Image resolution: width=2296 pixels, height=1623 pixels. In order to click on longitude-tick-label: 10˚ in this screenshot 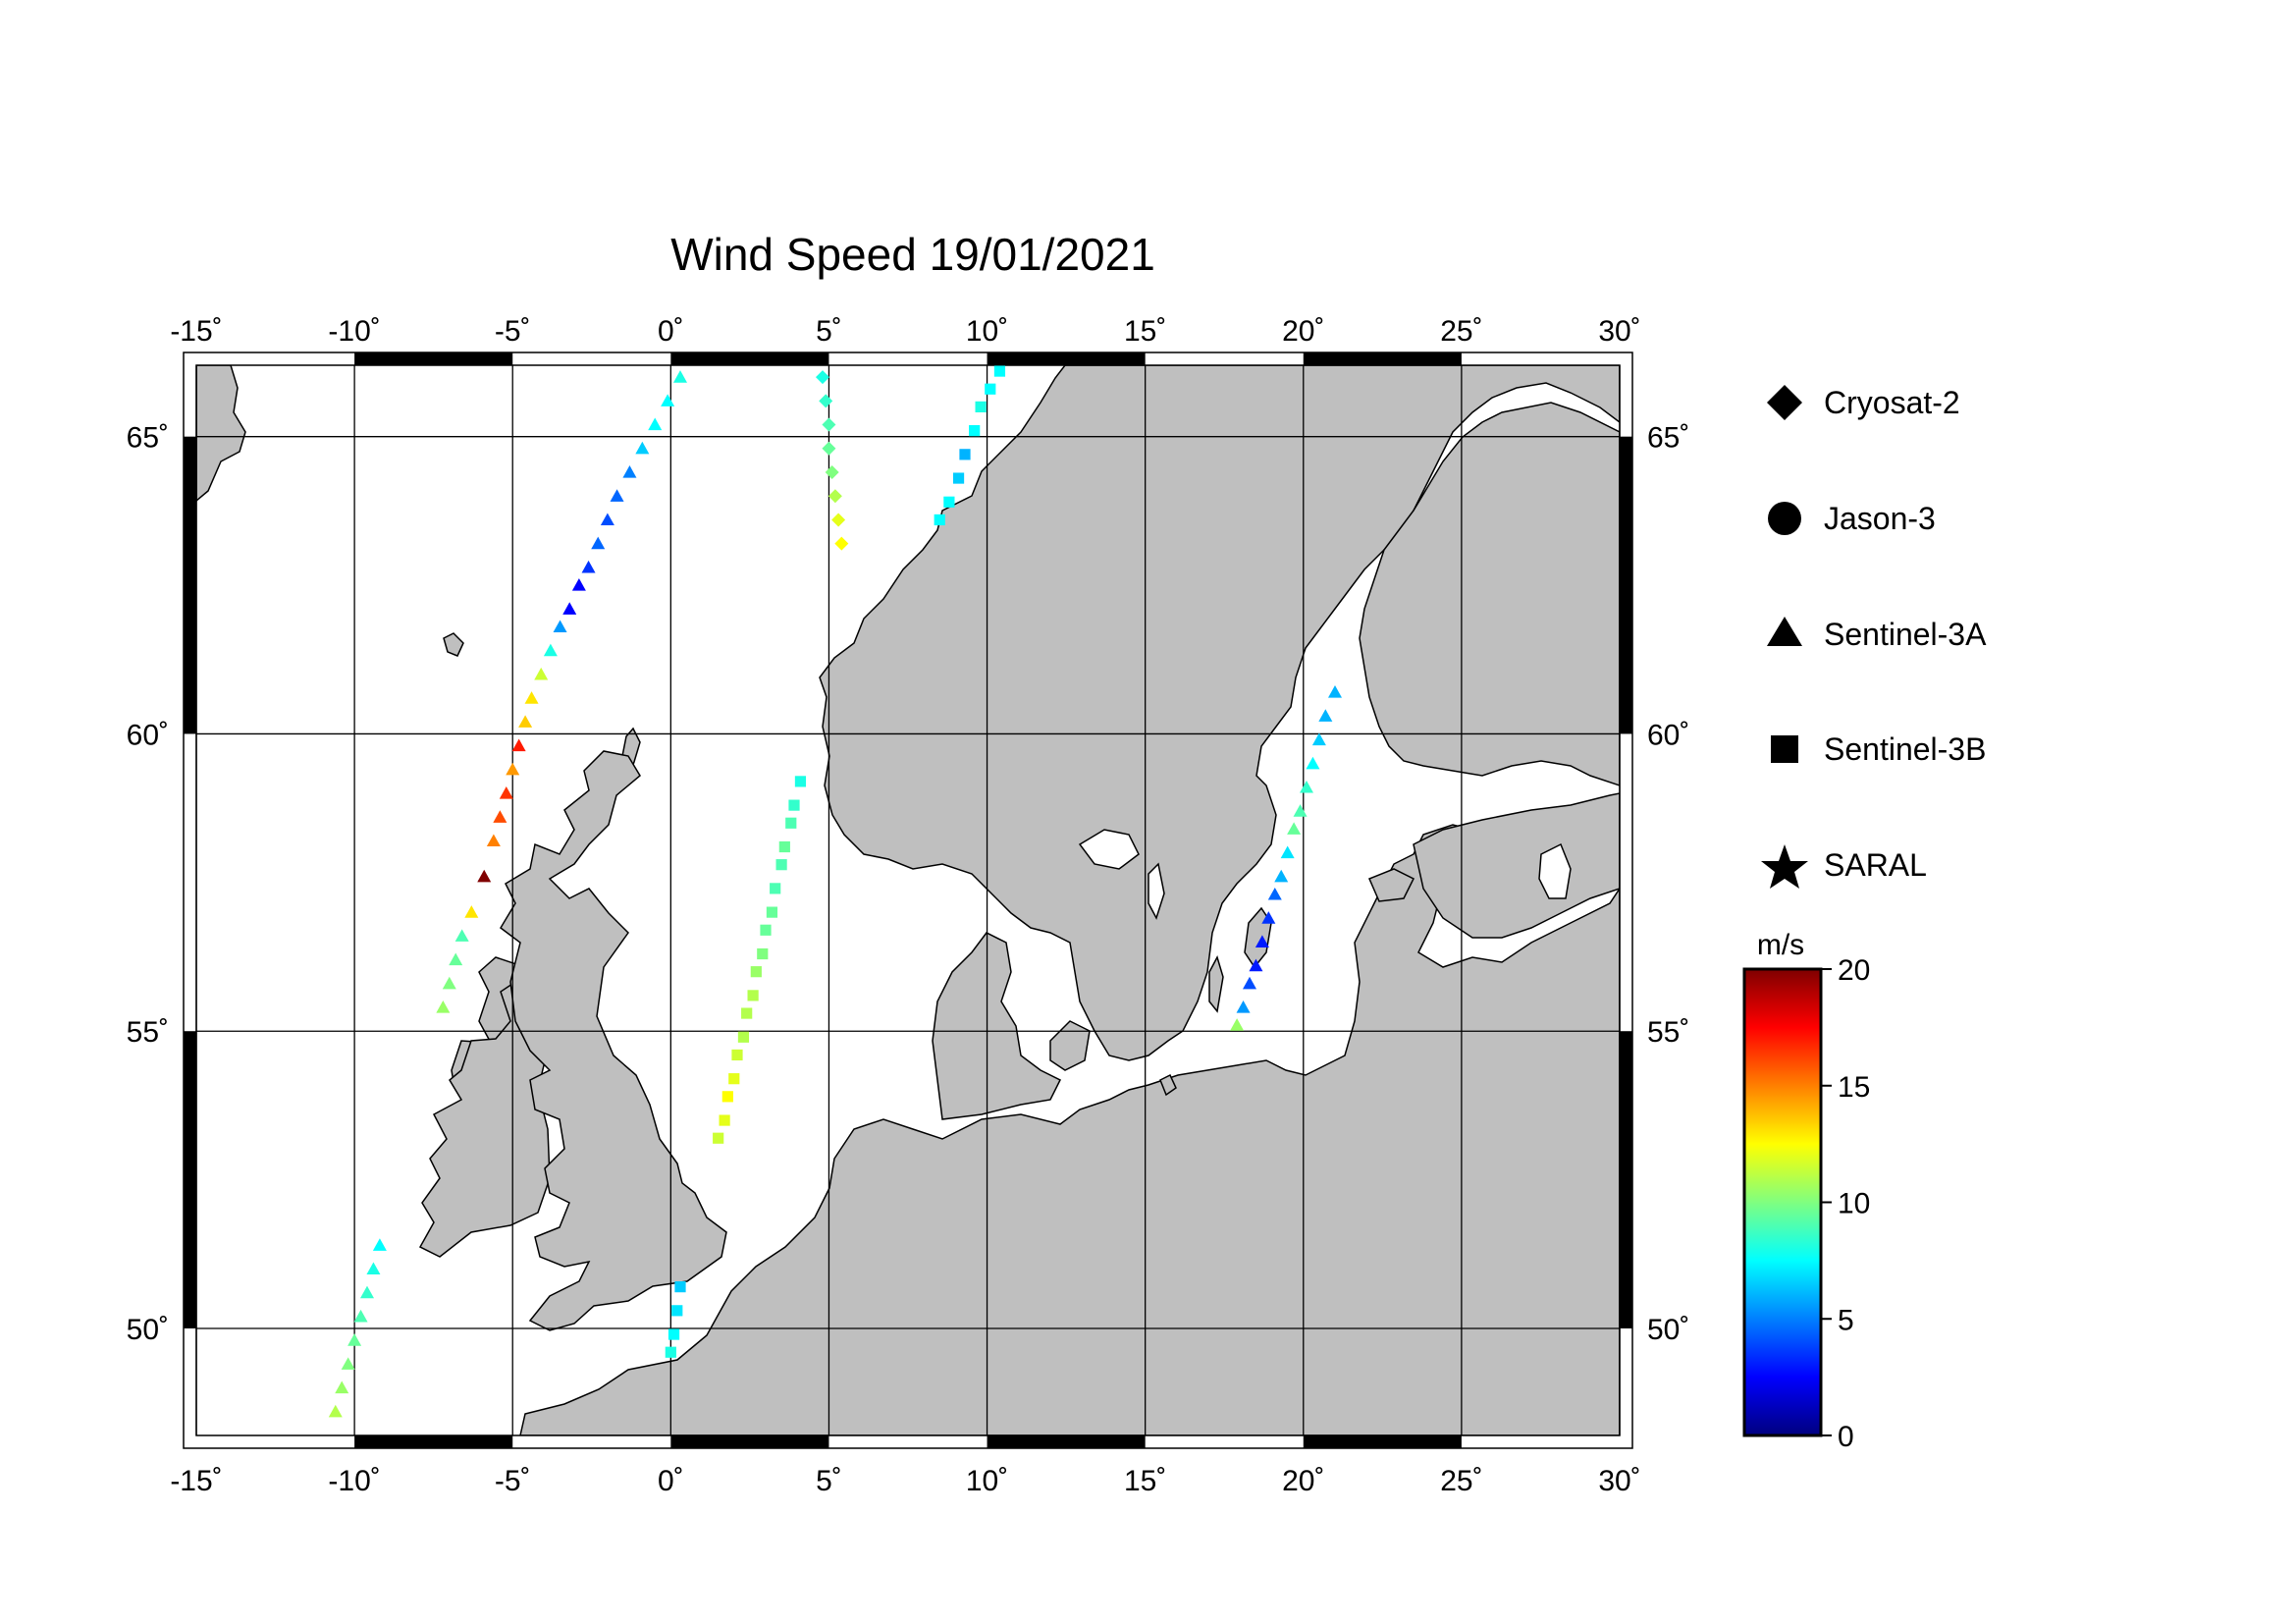, I will do `click(987, 1481)`.